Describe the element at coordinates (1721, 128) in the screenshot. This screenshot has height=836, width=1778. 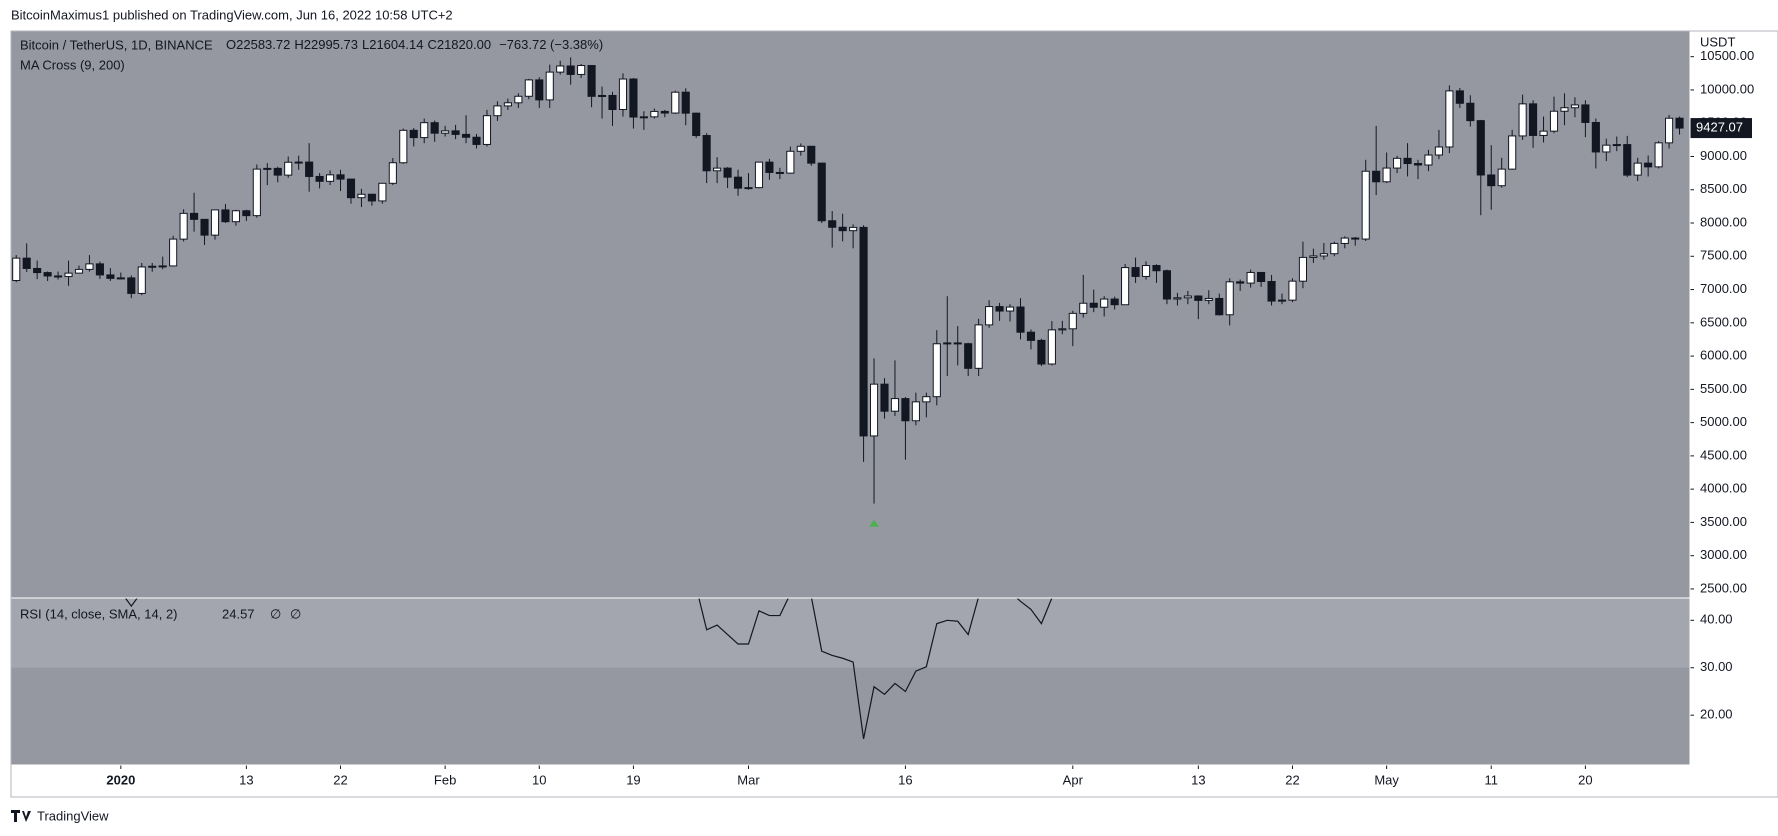
I see `last-price-box` at that location.